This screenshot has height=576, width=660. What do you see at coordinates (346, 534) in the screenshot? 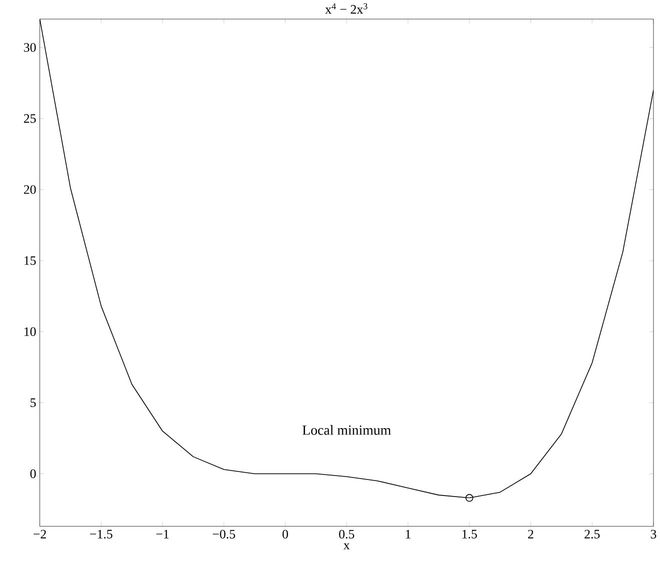
I see `x-tick-label: 0.5` at bounding box center [346, 534].